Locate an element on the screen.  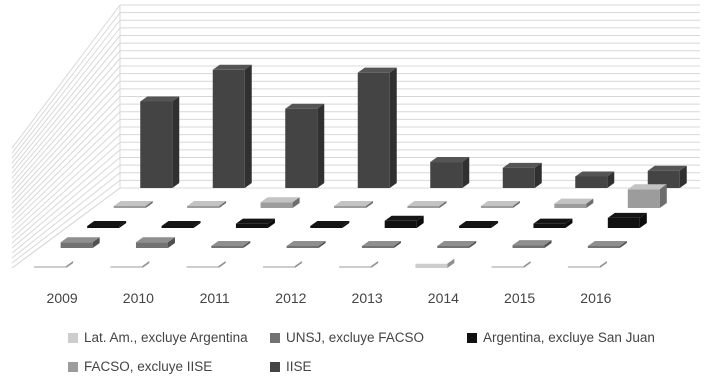
x-tick-label: 2010 is located at coordinates (138, 298).